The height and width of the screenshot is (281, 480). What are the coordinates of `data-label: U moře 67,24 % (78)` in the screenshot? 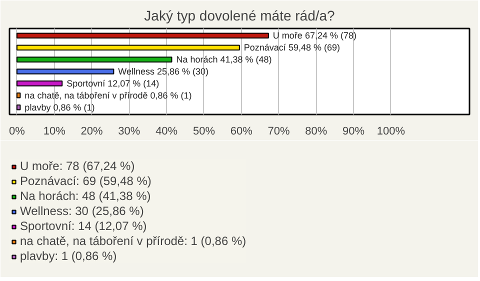 It's located at (314, 35).